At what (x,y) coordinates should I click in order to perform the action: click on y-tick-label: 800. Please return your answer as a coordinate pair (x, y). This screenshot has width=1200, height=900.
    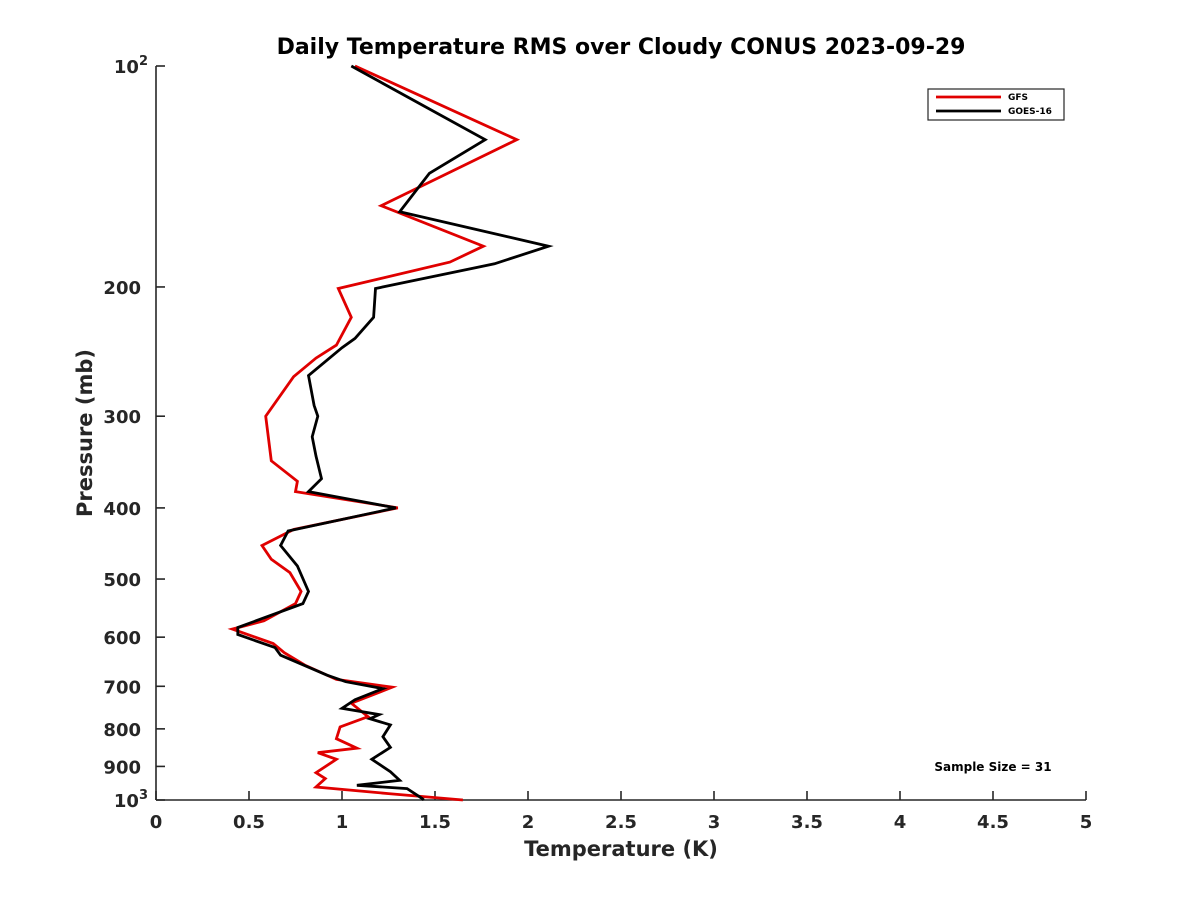
    Looking at the image, I should click on (122, 730).